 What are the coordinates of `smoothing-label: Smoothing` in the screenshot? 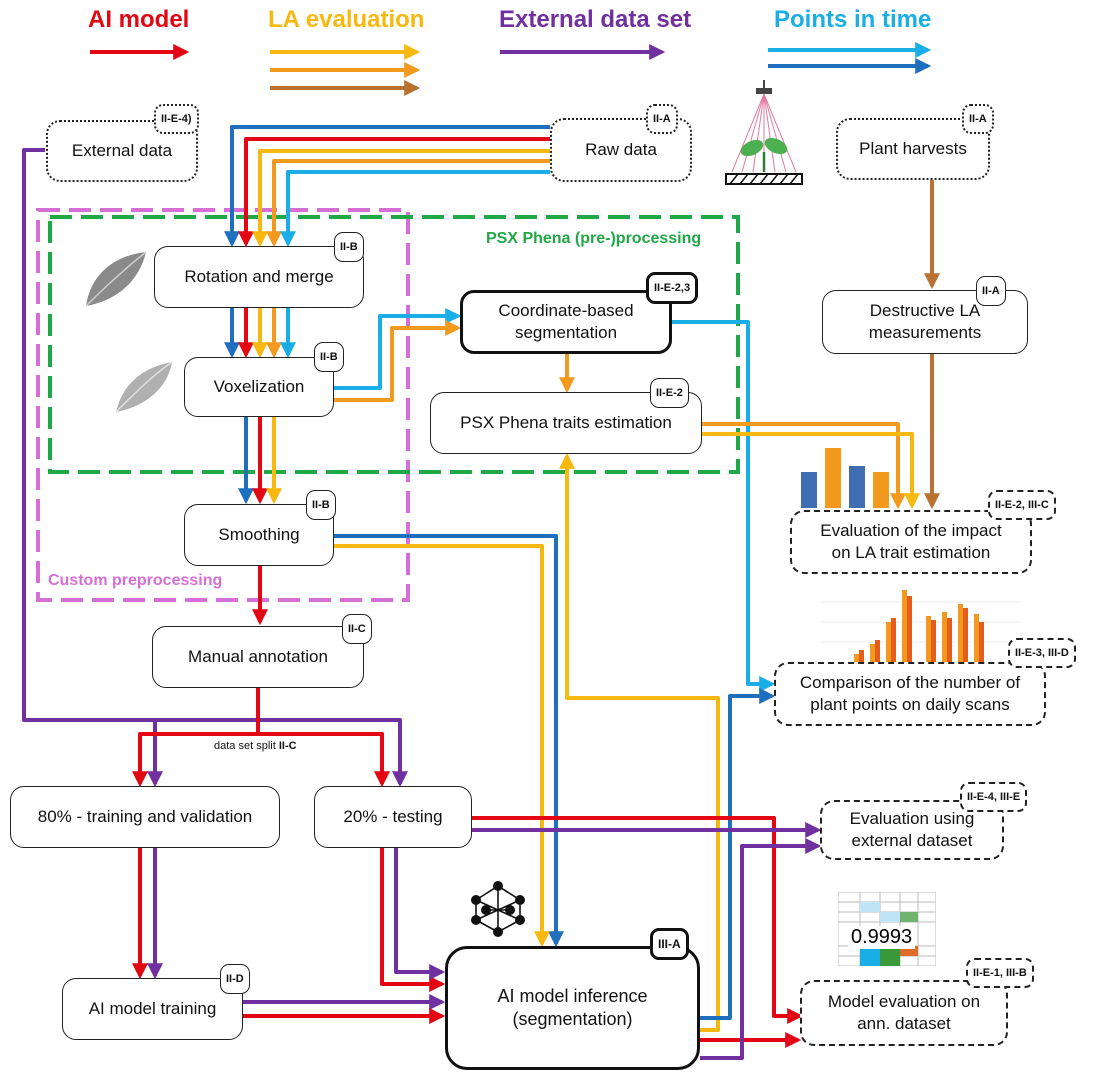 It's located at (259, 534).